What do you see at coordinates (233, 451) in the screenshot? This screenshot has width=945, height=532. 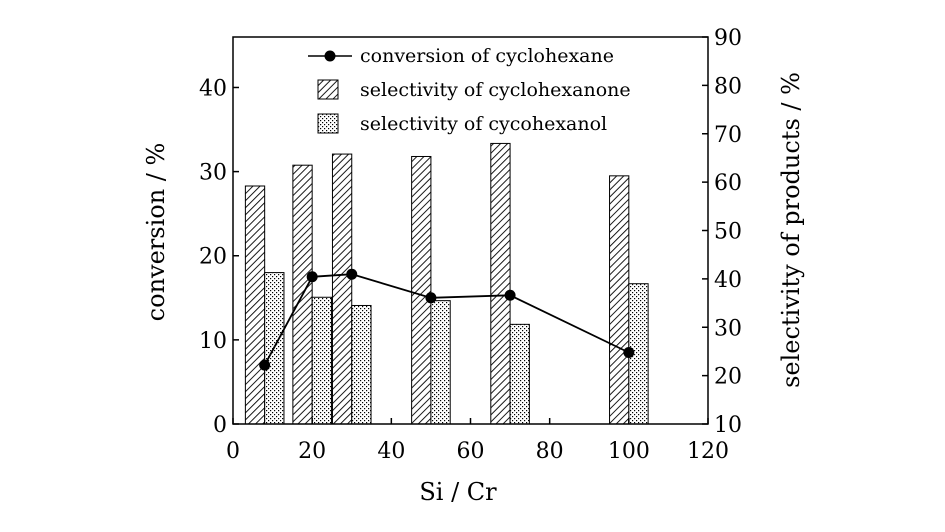 I see `x-tick-label: 0` at bounding box center [233, 451].